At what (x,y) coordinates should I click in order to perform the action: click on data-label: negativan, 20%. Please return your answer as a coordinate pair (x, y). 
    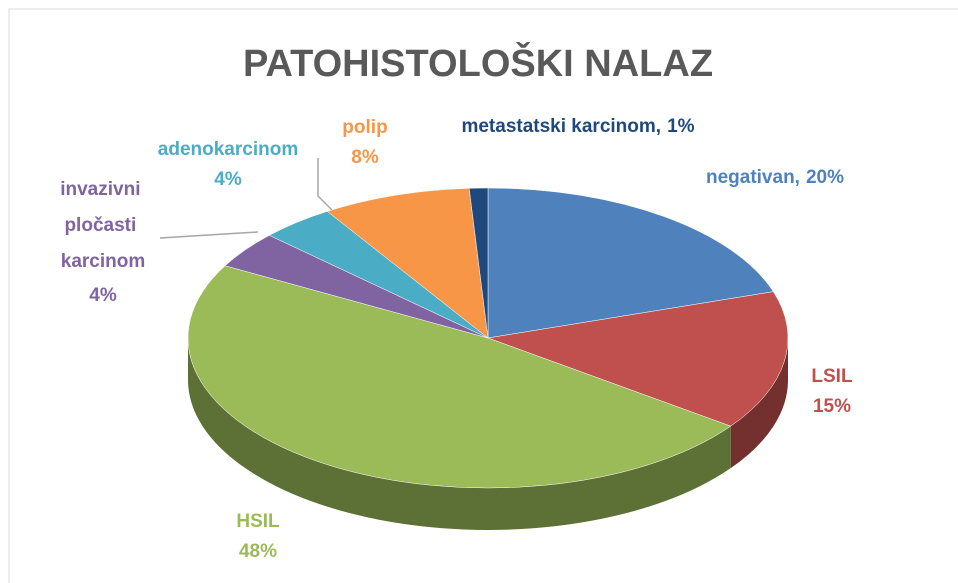
    Looking at the image, I should click on (775, 177).